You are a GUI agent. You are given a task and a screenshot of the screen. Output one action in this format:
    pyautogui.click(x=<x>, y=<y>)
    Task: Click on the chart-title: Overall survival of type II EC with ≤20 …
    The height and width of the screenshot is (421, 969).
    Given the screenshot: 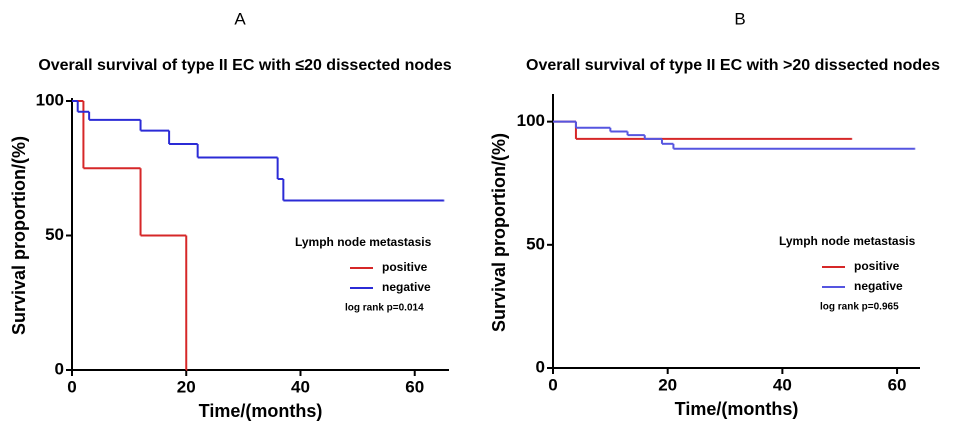 What is the action you would take?
    pyautogui.click(x=244, y=65)
    